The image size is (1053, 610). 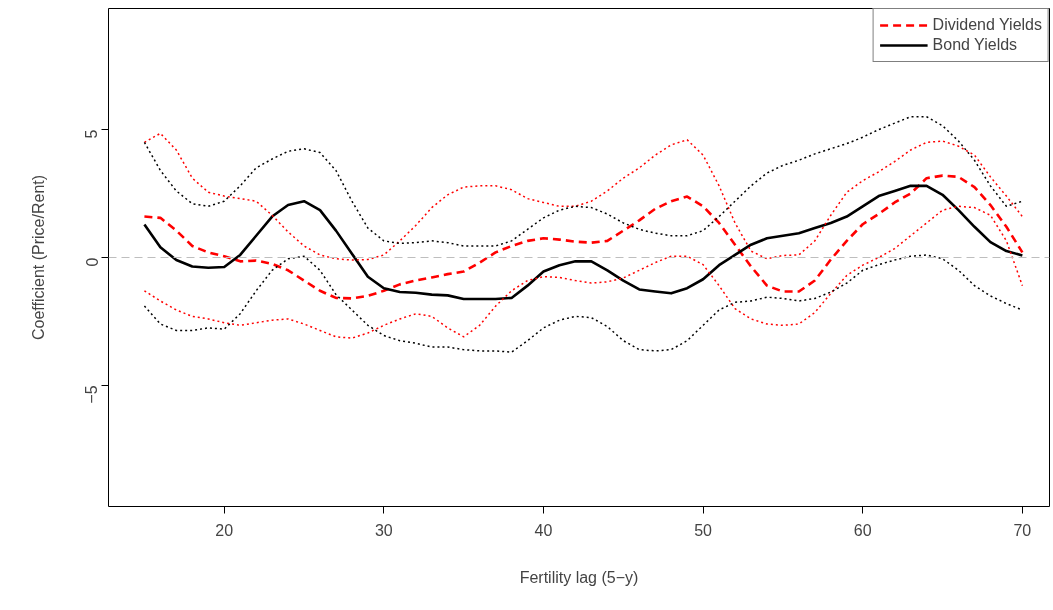 I want to click on x-tick-label: 70, so click(x=1022, y=530).